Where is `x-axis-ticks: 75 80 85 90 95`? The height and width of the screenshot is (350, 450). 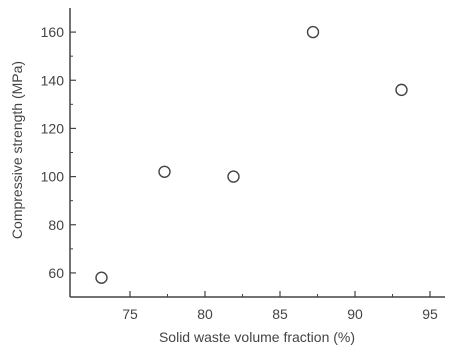
x-axis-ticks: 75 80 85 90 95 is located at coordinates (280, 306).